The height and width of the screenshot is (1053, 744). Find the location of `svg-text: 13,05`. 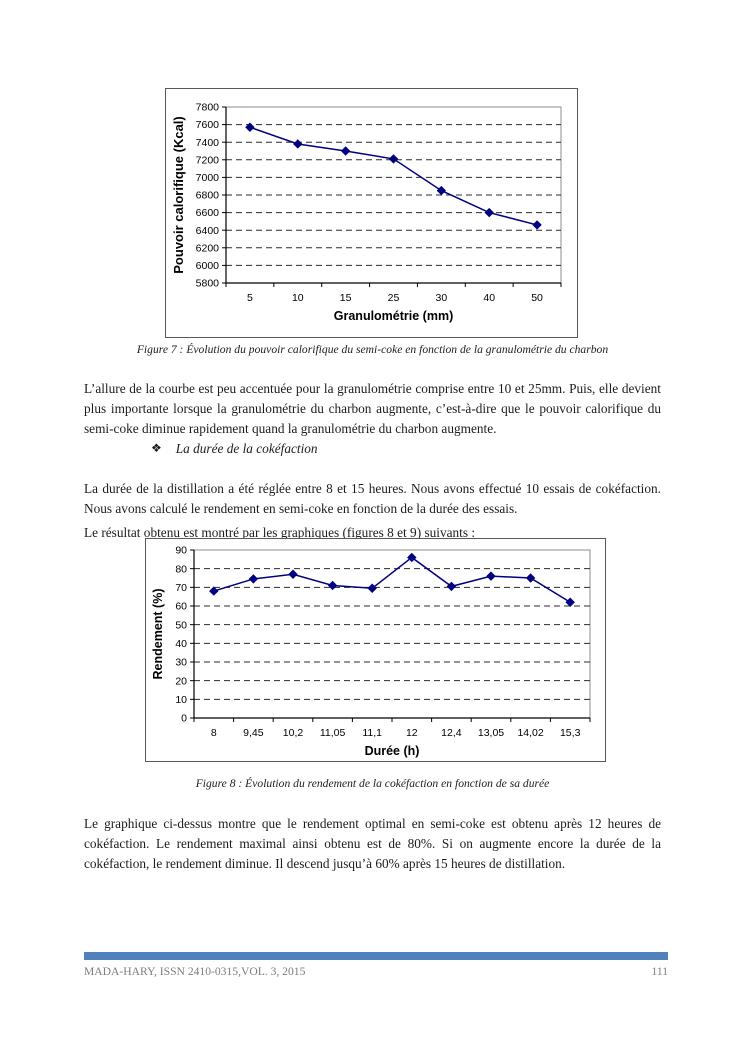

svg-text: 13,05 is located at coordinates (491, 733).